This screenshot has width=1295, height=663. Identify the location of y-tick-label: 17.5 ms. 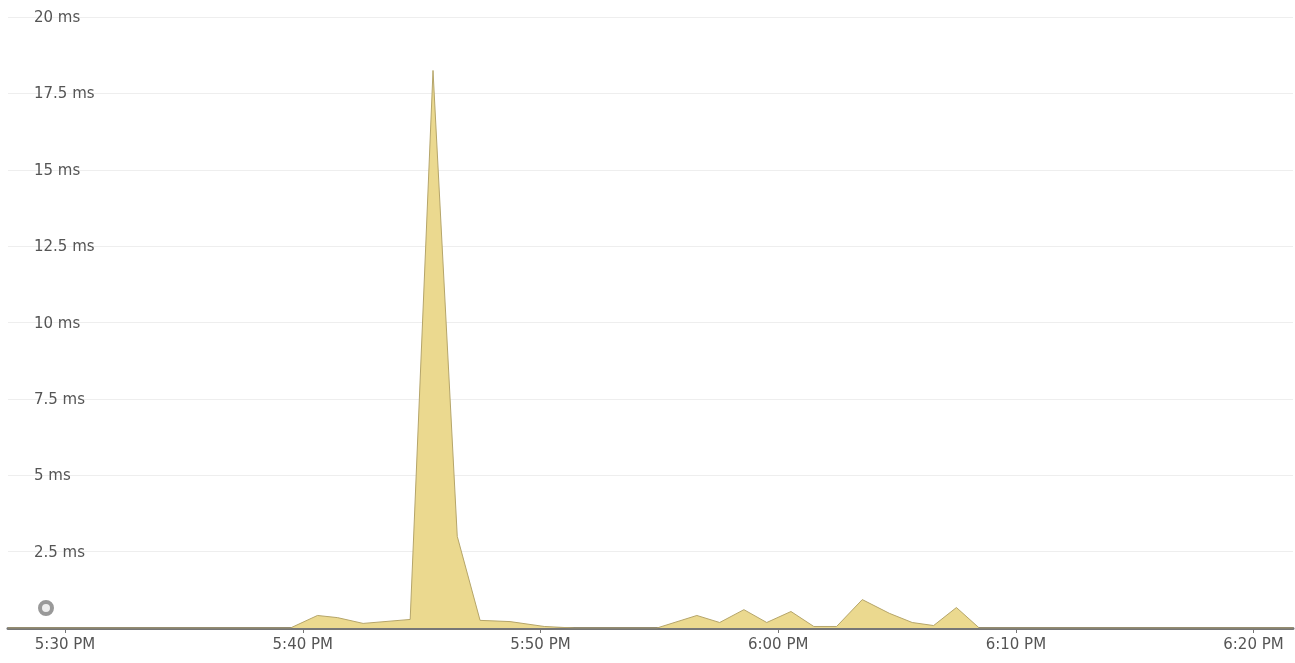
(64, 93).